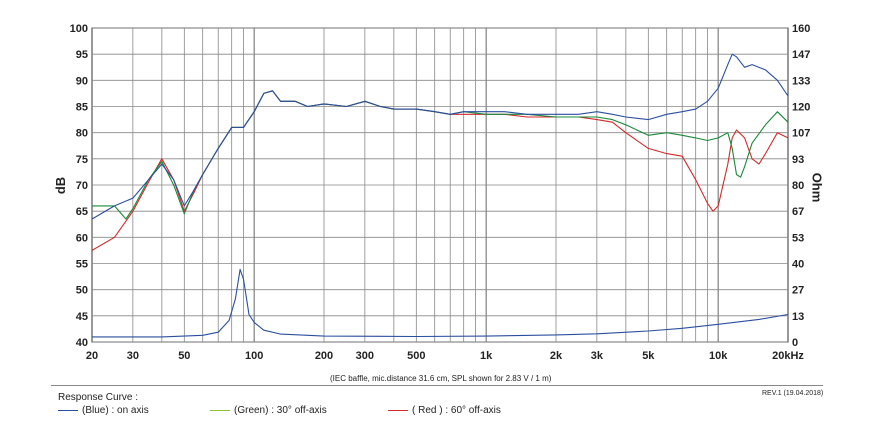 Image resolution: width=875 pixels, height=430 pixels. I want to click on y-axis-left-label: dB, so click(61, 185).